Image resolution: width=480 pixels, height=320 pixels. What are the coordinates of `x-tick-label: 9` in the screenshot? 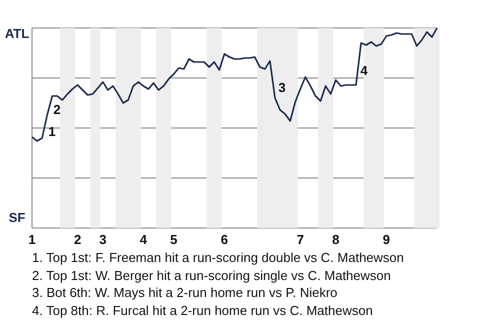 It's located at (386, 239).